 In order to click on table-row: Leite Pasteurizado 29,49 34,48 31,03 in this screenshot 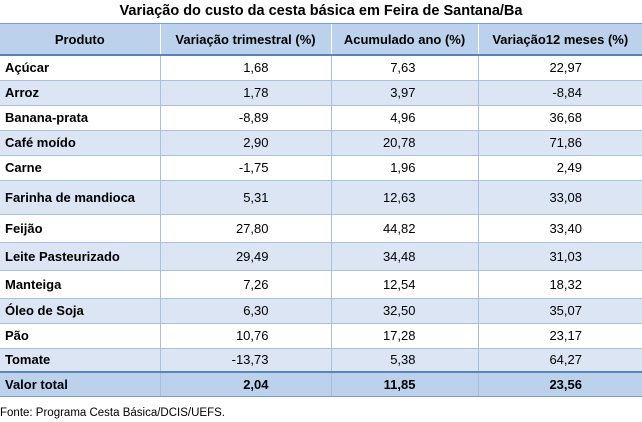, I will do `click(321, 256)`.